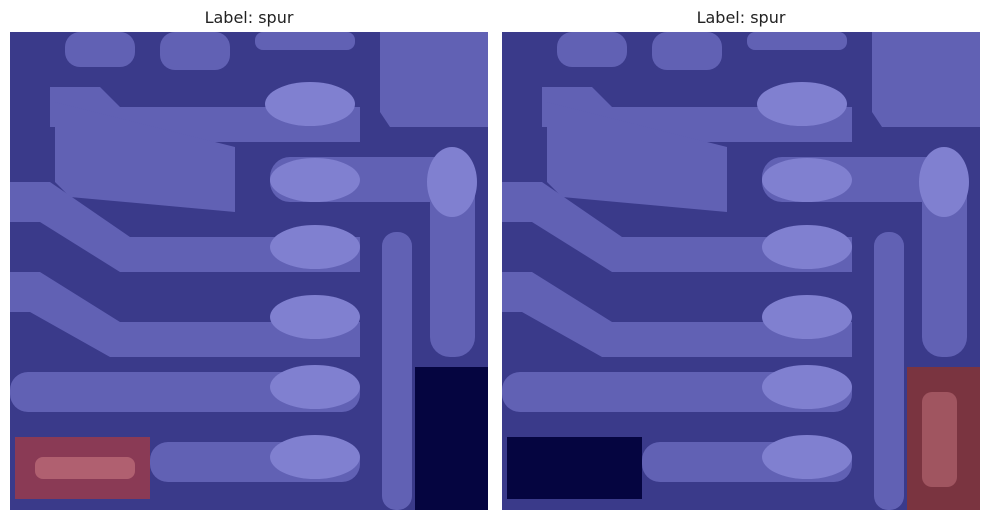 Image resolution: width=989 pixels, height=519 pixels. Describe the element at coordinates (574, 468) in the screenshot. I see `dark-region-right` at that location.